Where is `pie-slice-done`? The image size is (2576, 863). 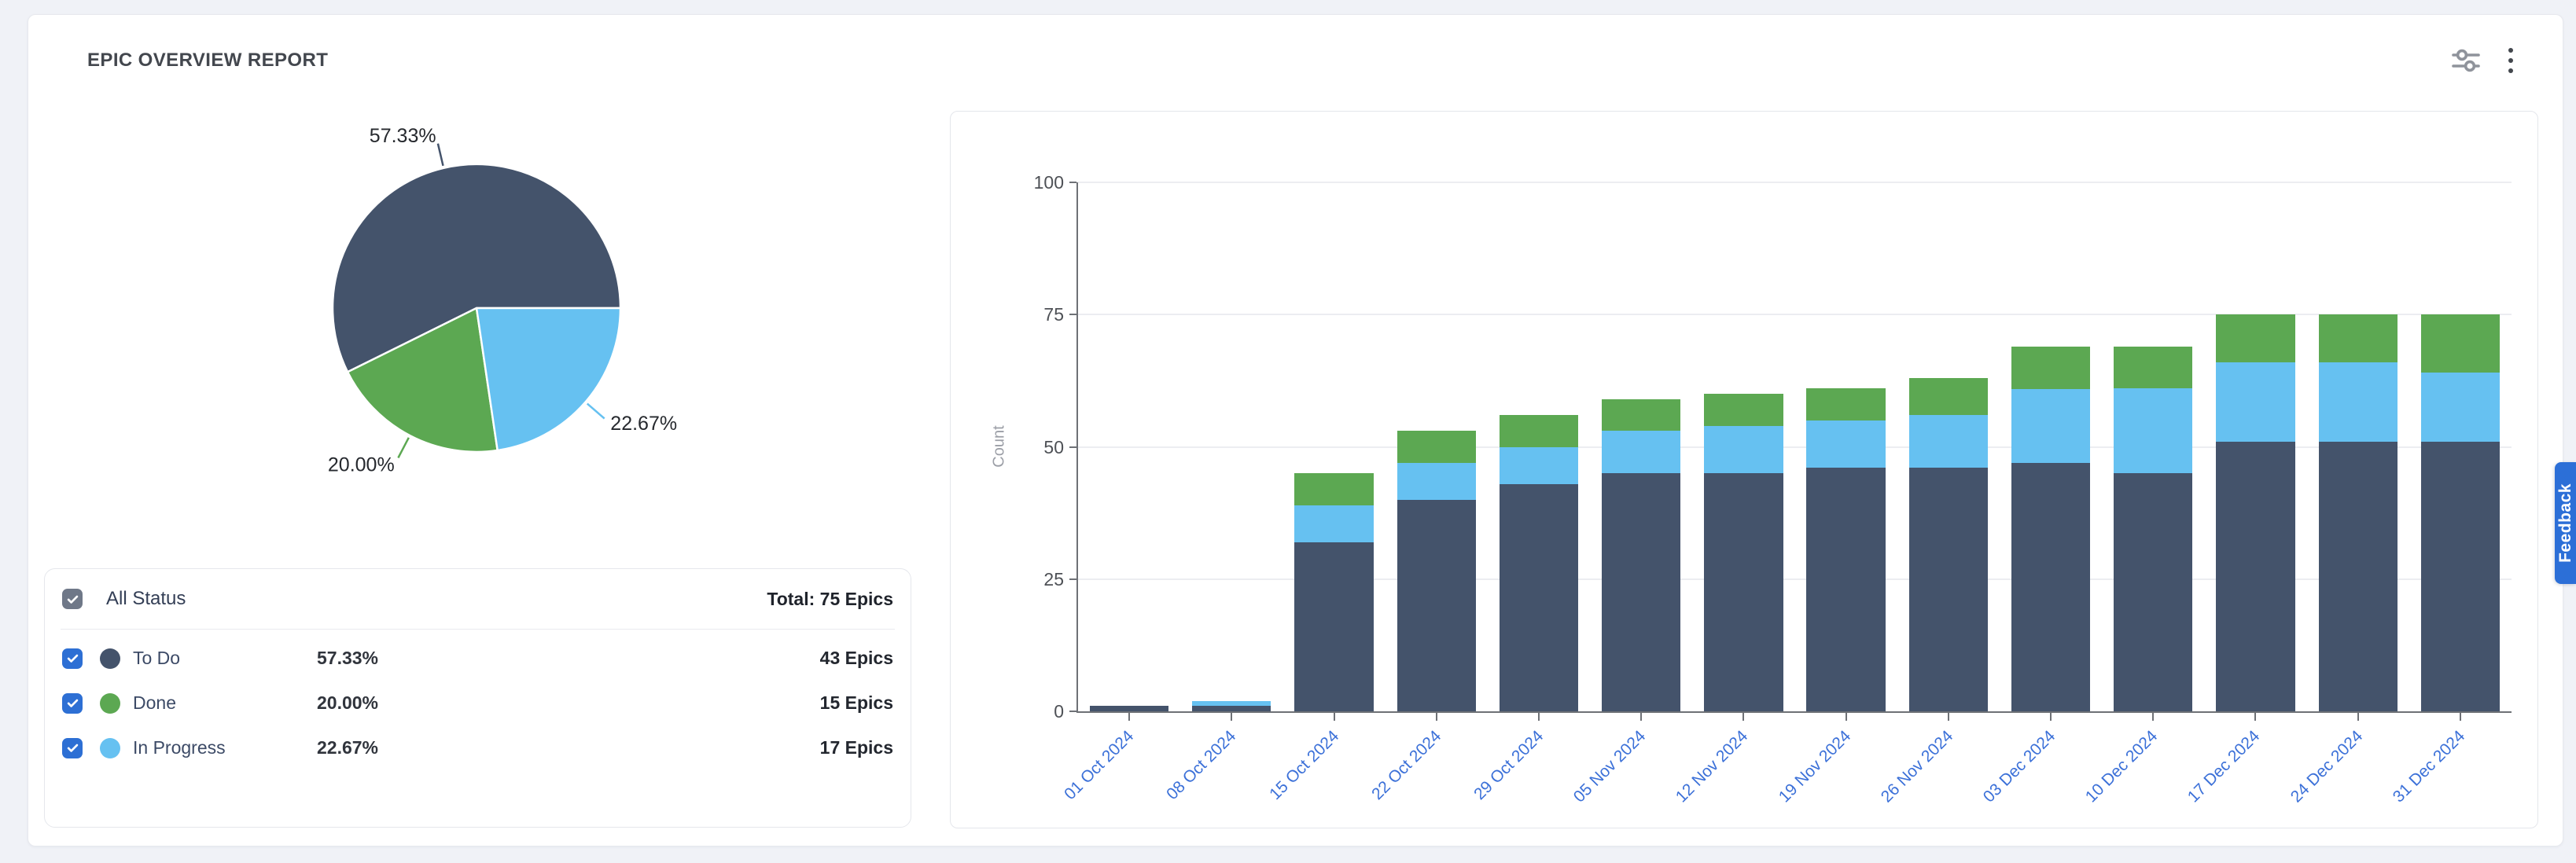
pie-slice-done is located at coordinates (423, 381).